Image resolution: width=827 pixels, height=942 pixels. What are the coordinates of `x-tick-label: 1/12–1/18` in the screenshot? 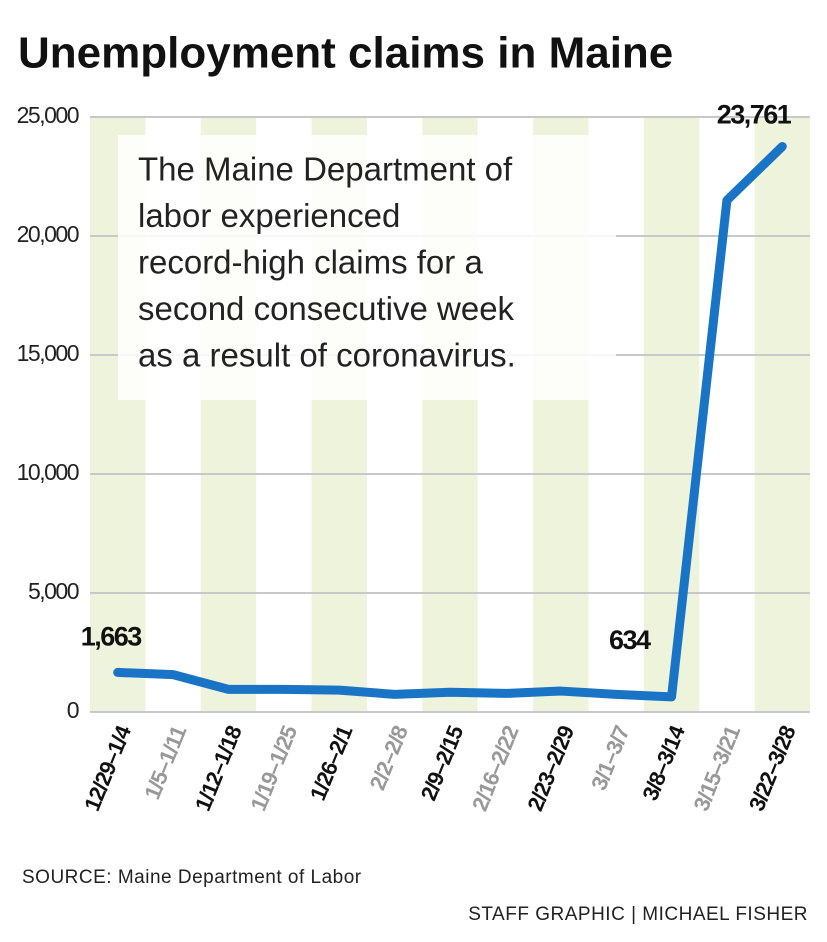 It's located at (218, 768).